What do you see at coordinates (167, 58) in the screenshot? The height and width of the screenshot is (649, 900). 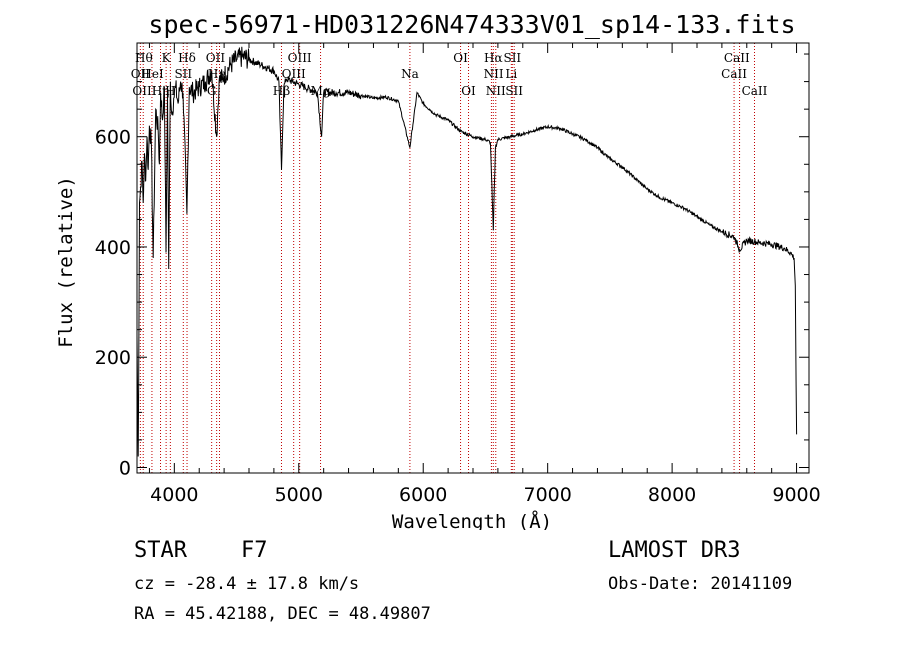 I see `emission-line-label: K` at bounding box center [167, 58].